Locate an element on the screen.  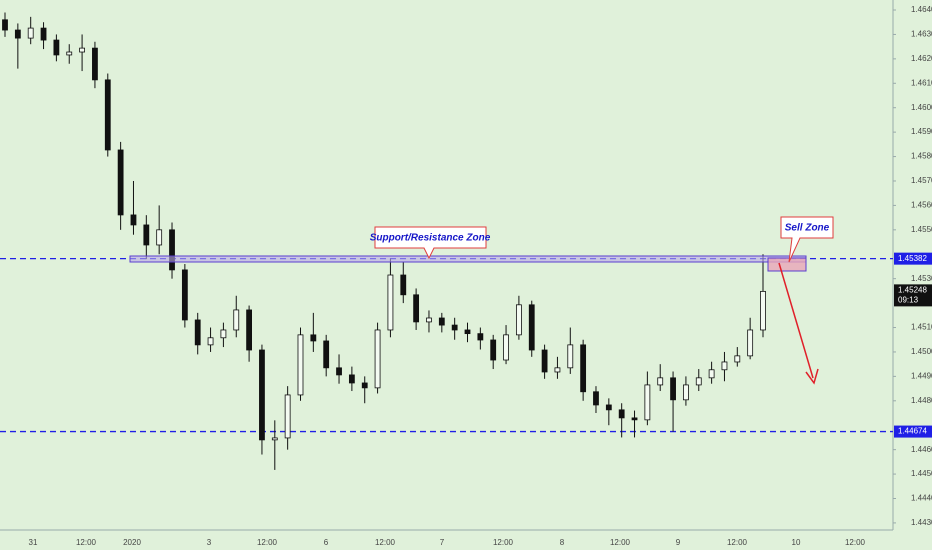
arrow-head is located at coordinates (812, 376).